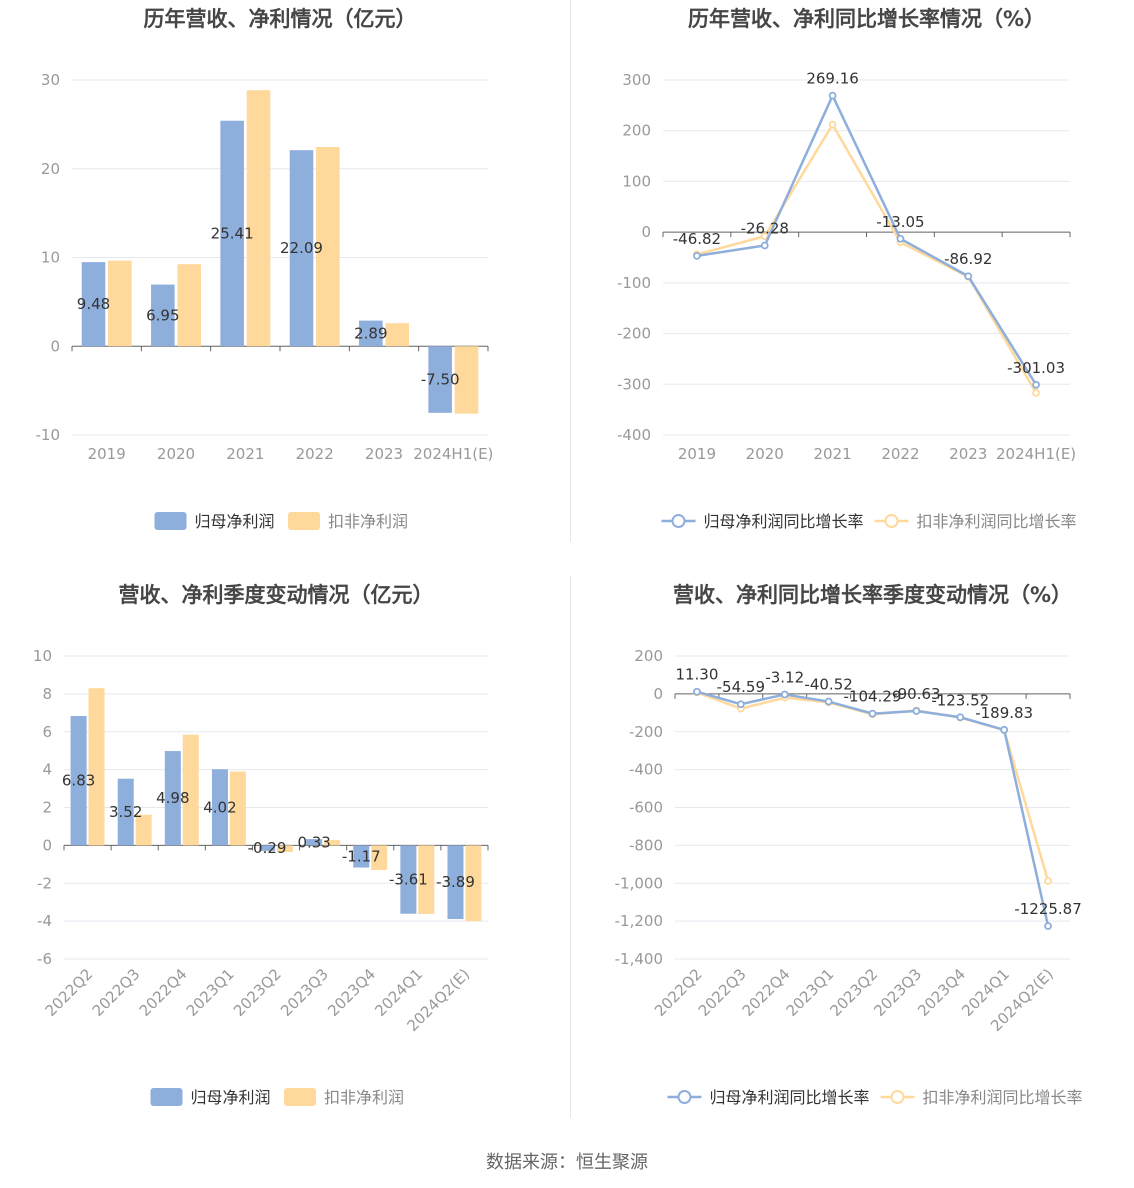 The image size is (1134, 1188). I want to click on divider-bottom, so click(570, 847).